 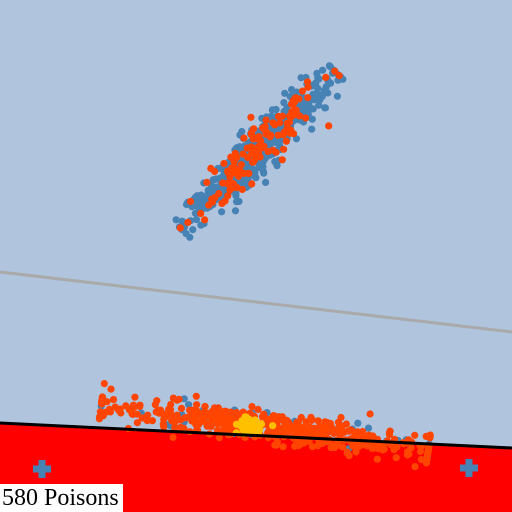 I want to click on plus-marker-right, so click(x=469, y=468).